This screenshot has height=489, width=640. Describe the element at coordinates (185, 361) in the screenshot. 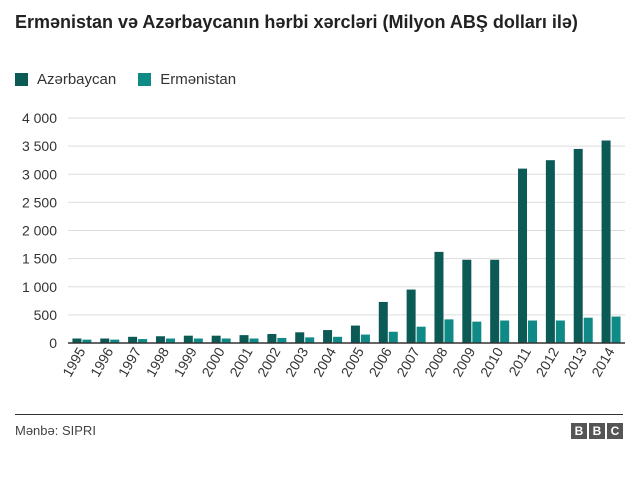

I see `x-tick-label: 1999` at that location.